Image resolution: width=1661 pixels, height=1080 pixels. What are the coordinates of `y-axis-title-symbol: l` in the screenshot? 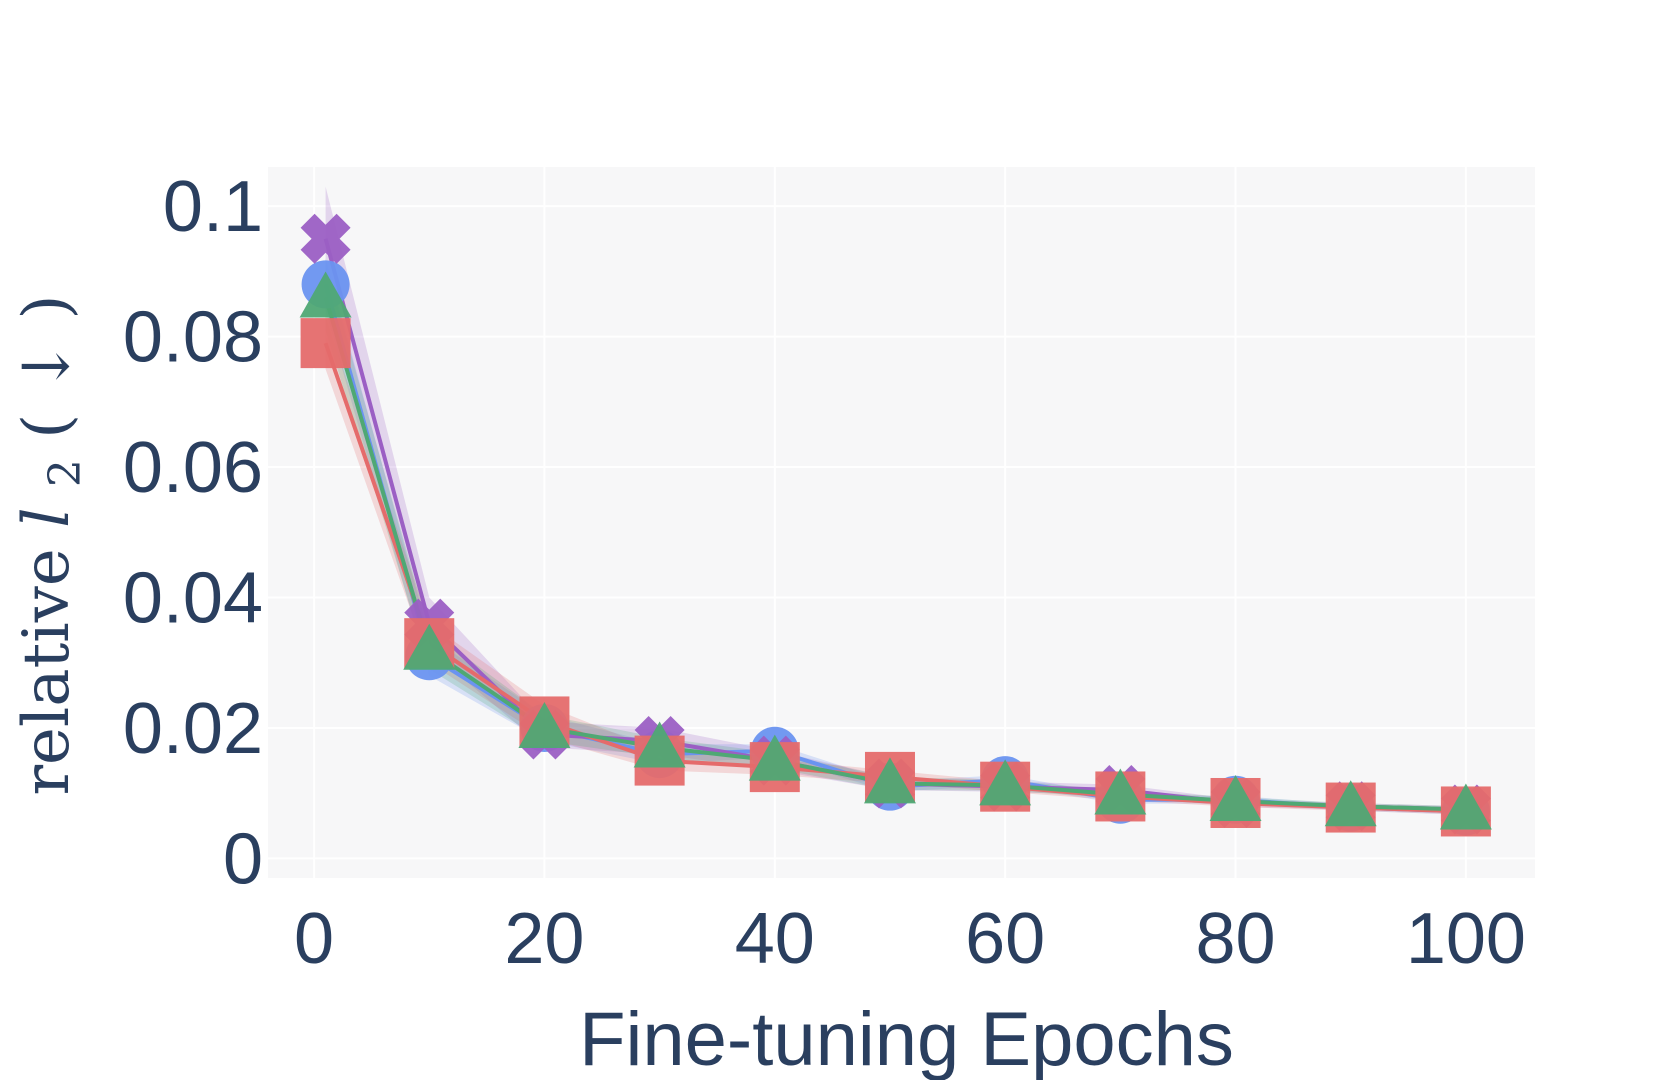 It's located at (47, 517).